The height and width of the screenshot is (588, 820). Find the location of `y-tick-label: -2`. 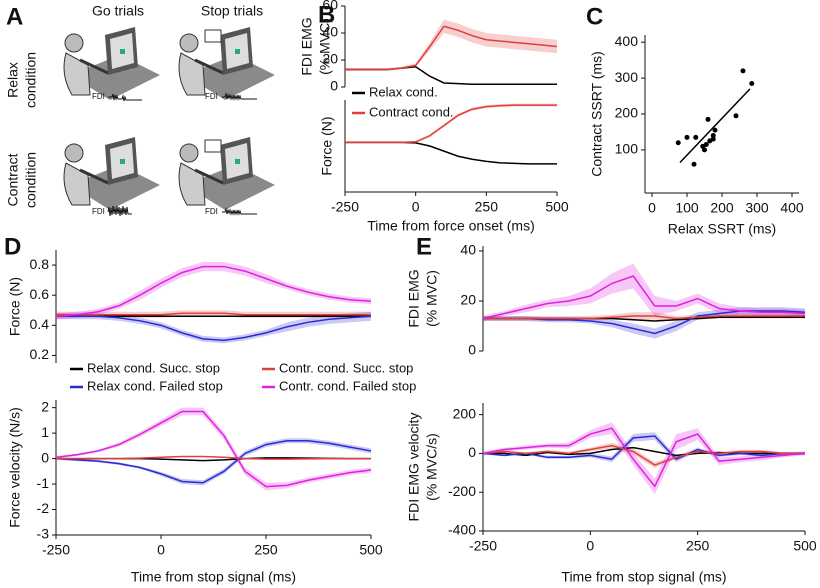

y-tick-label: -2 is located at coordinates (43, 508).